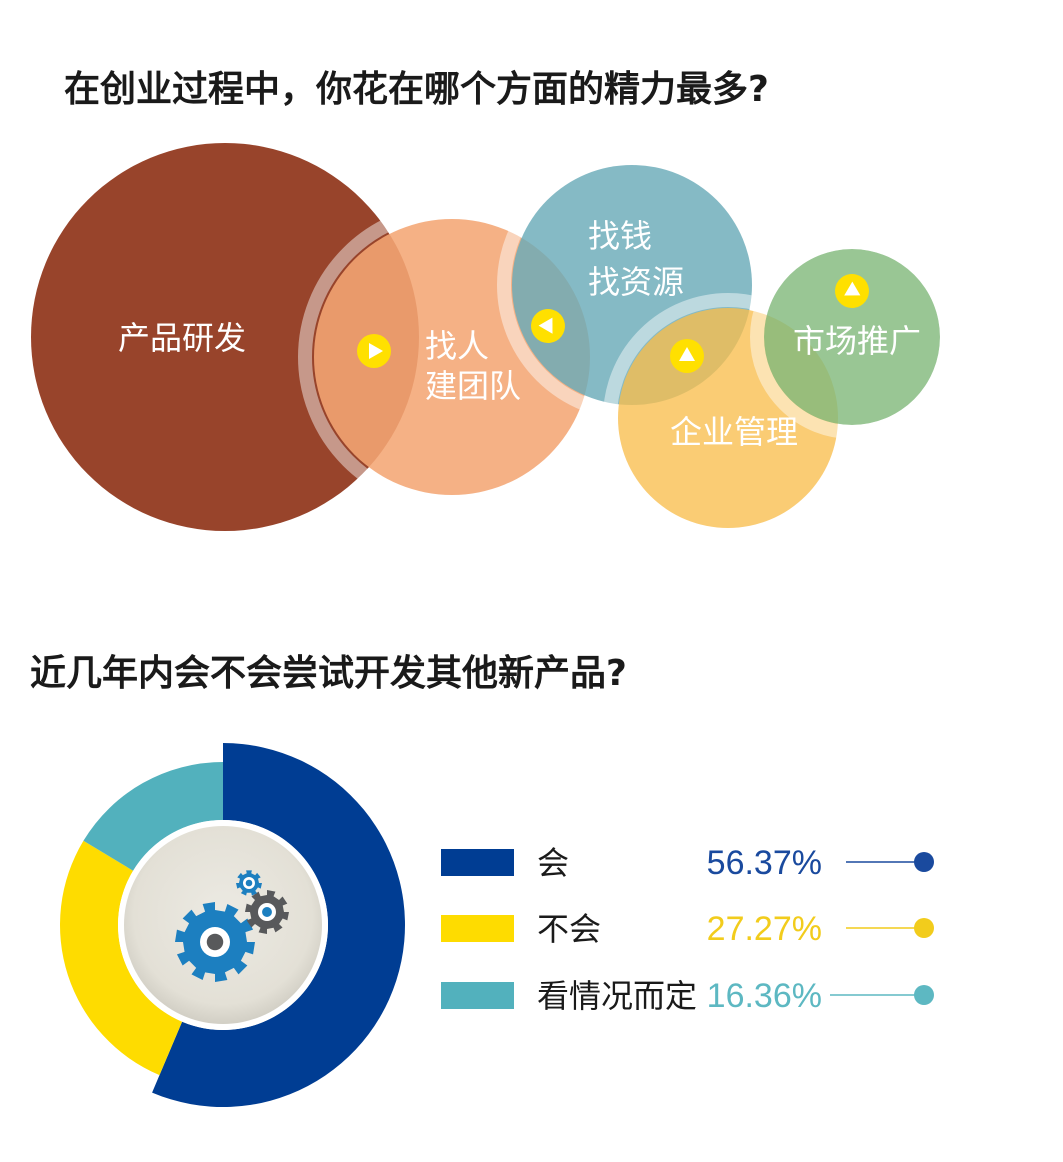  What do you see at coordinates (477, 862) in the screenshot?
I see `legend-yes-swatch` at bounding box center [477, 862].